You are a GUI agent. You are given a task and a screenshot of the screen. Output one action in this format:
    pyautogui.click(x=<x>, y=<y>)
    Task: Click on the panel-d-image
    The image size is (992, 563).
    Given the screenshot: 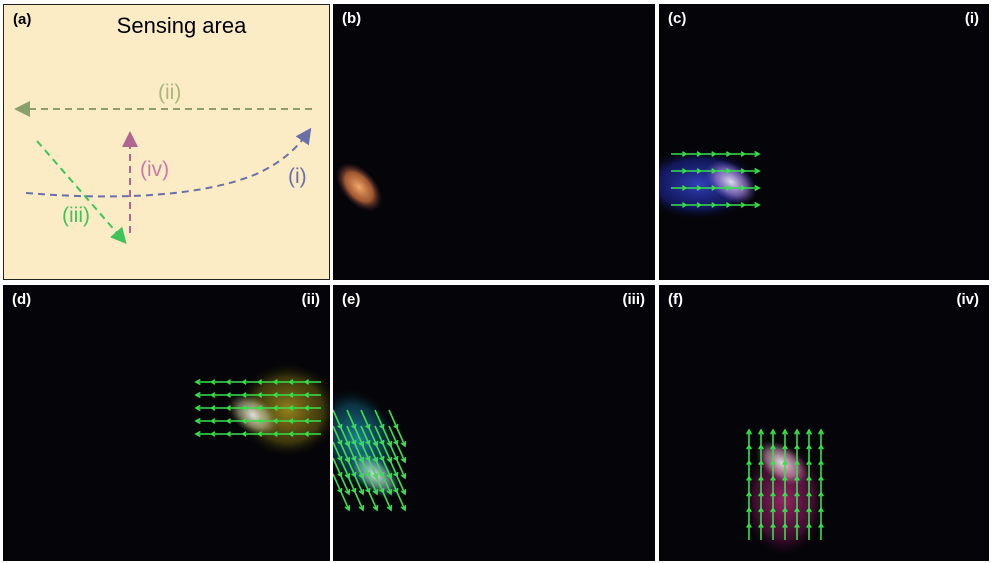 What is the action you would take?
    pyautogui.click(x=262, y=410)
    